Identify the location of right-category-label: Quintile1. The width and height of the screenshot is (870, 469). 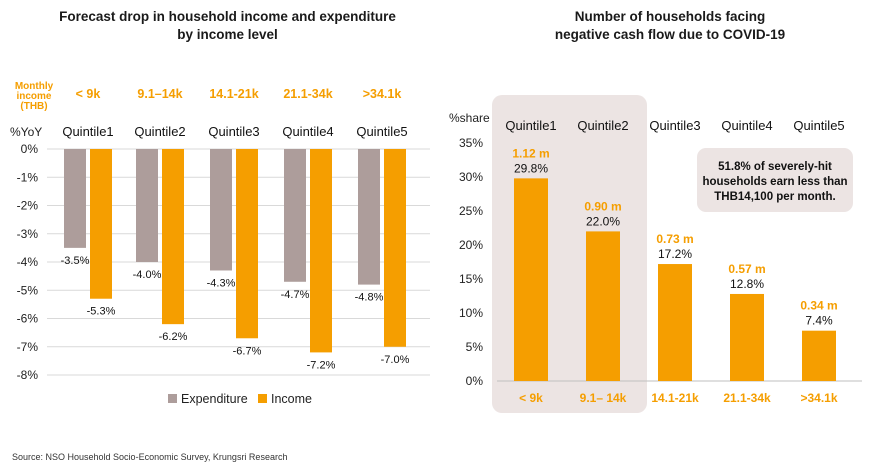
(530, 125).